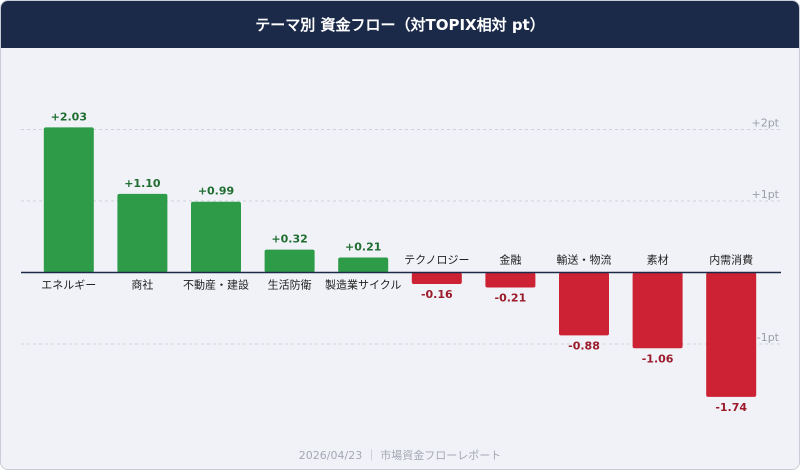 The image size is (800, 470). Describe the element at coordinates (658, 260) in the screenshot. I see `x-tick-label: 素材` at that location.